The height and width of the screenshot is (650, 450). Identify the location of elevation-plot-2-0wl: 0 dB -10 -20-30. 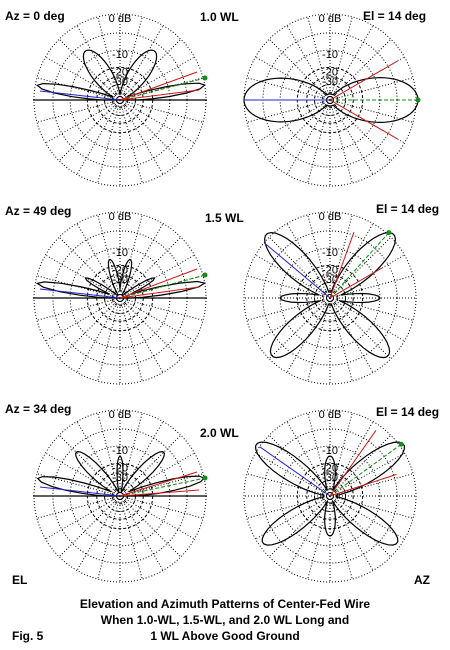
(120, 496).